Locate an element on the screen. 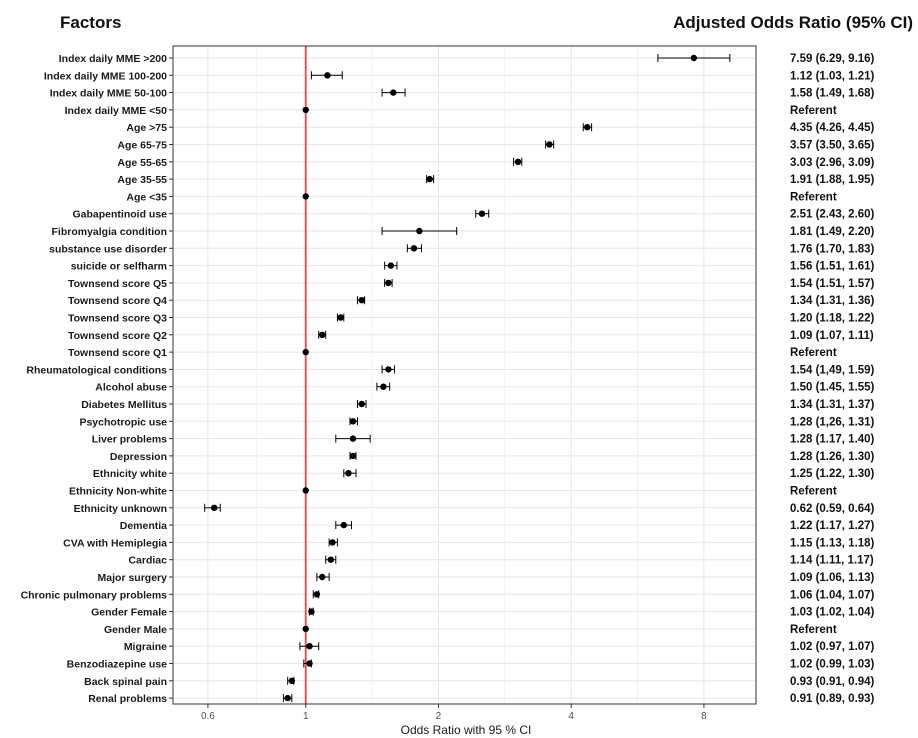 This screenshot has height=738, width=918. x-tick-label: 1 is located at coordinates (306, 716).